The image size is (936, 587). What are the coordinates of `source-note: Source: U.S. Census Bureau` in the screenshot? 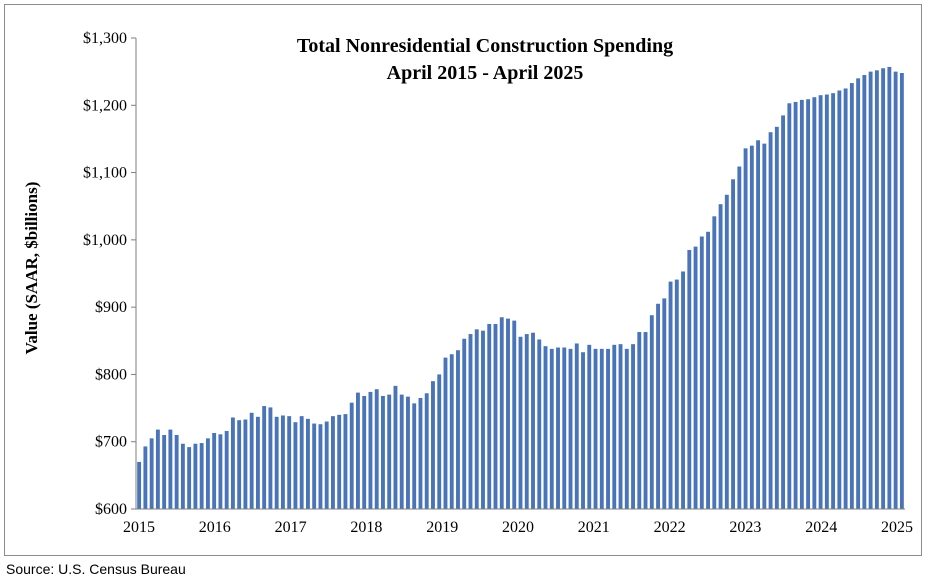 It's located at (96, 569).